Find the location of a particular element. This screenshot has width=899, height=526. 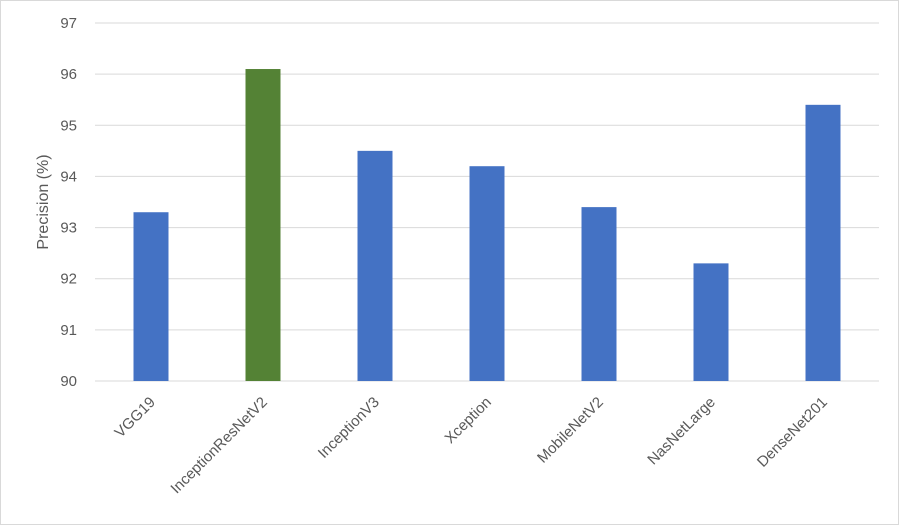

bar-inceptionresnetv2 is located at coordinates (263, 225).